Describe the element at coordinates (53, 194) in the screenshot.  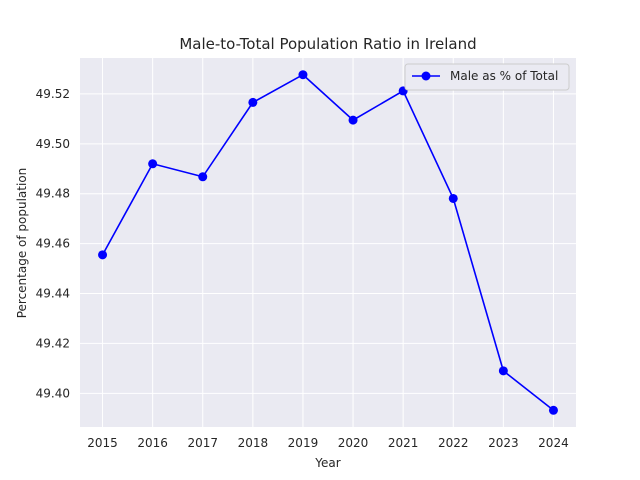
I see `y-tick-label: 49.48` at that location.